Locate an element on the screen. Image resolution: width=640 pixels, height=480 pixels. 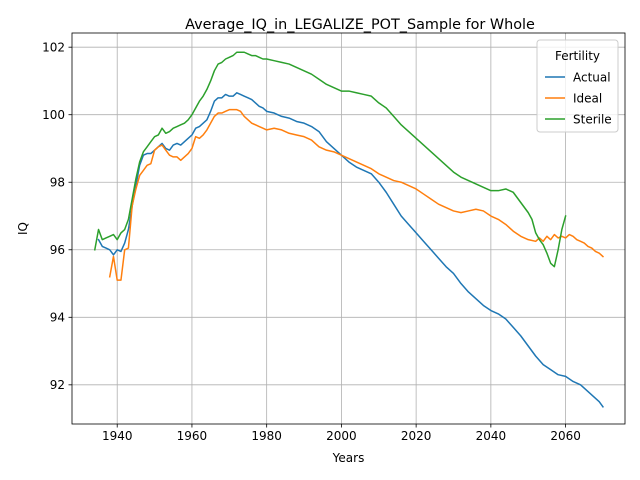
legend-items: Actual Ideal Sterile is located at coordinates (578, 98).